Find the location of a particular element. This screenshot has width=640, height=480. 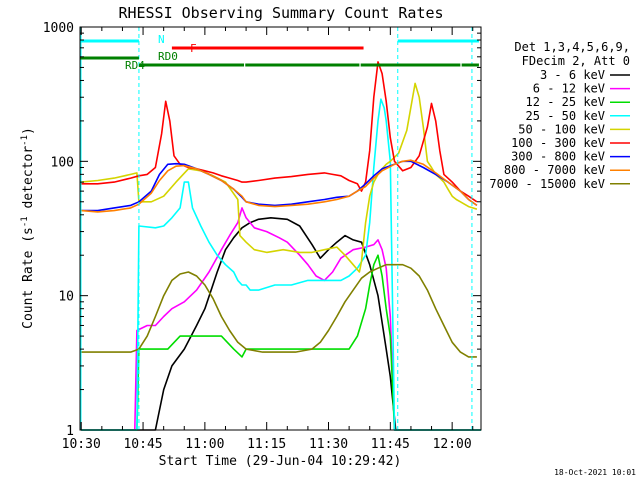

series-line-800-7000-kev is located at coordinates (279, 186).